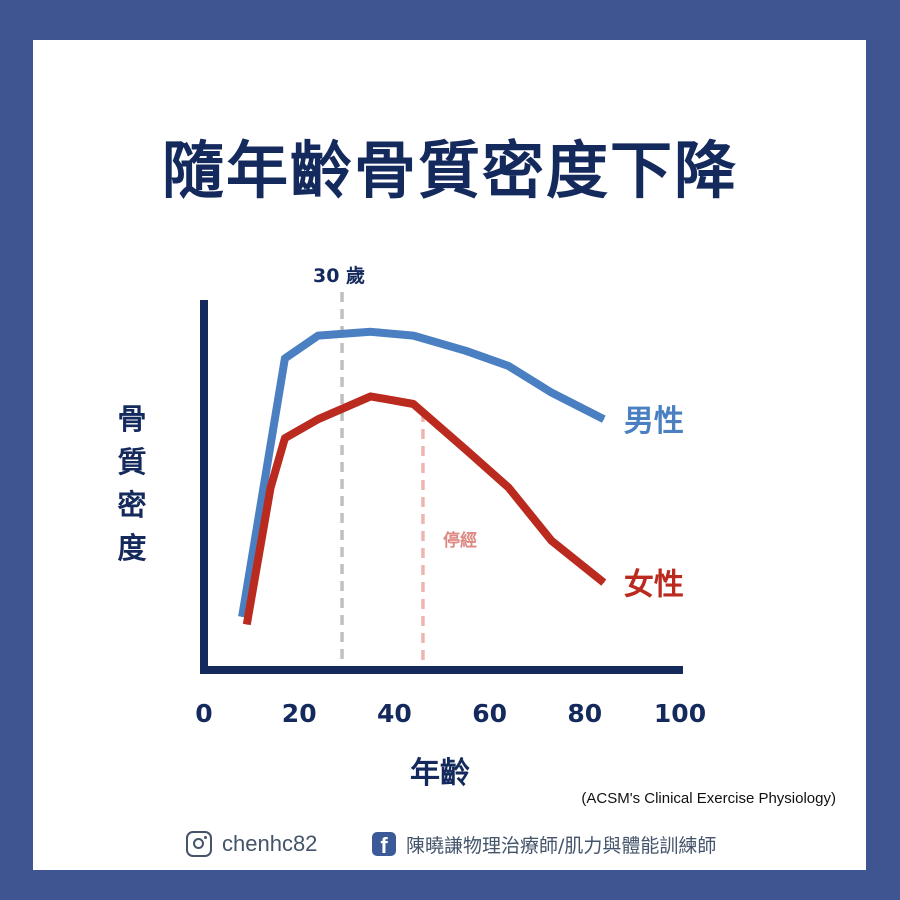 The height and width of the screenshot is (900, 900). Describe the element at coordinates (339, 275) in the screenshot. I see `annotation-label-0: 30 歲` at that location.